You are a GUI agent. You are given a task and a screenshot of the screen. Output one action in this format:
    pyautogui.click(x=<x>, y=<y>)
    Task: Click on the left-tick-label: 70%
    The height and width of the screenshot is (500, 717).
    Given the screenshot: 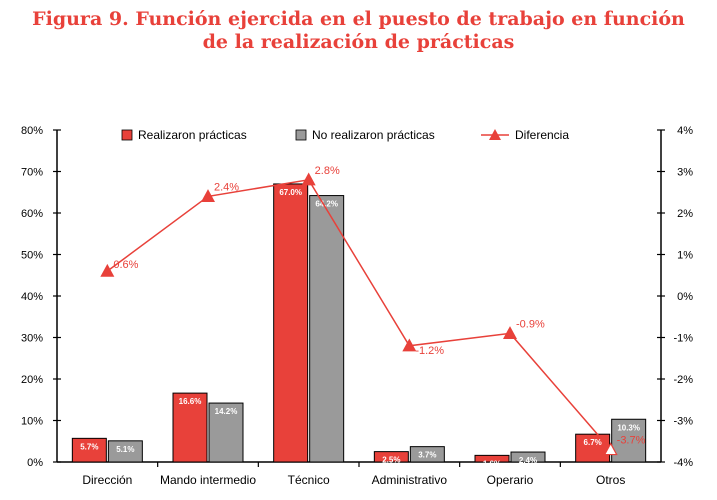 What is the action you would take?
    pyautogui.click(x=32, y=173)
    